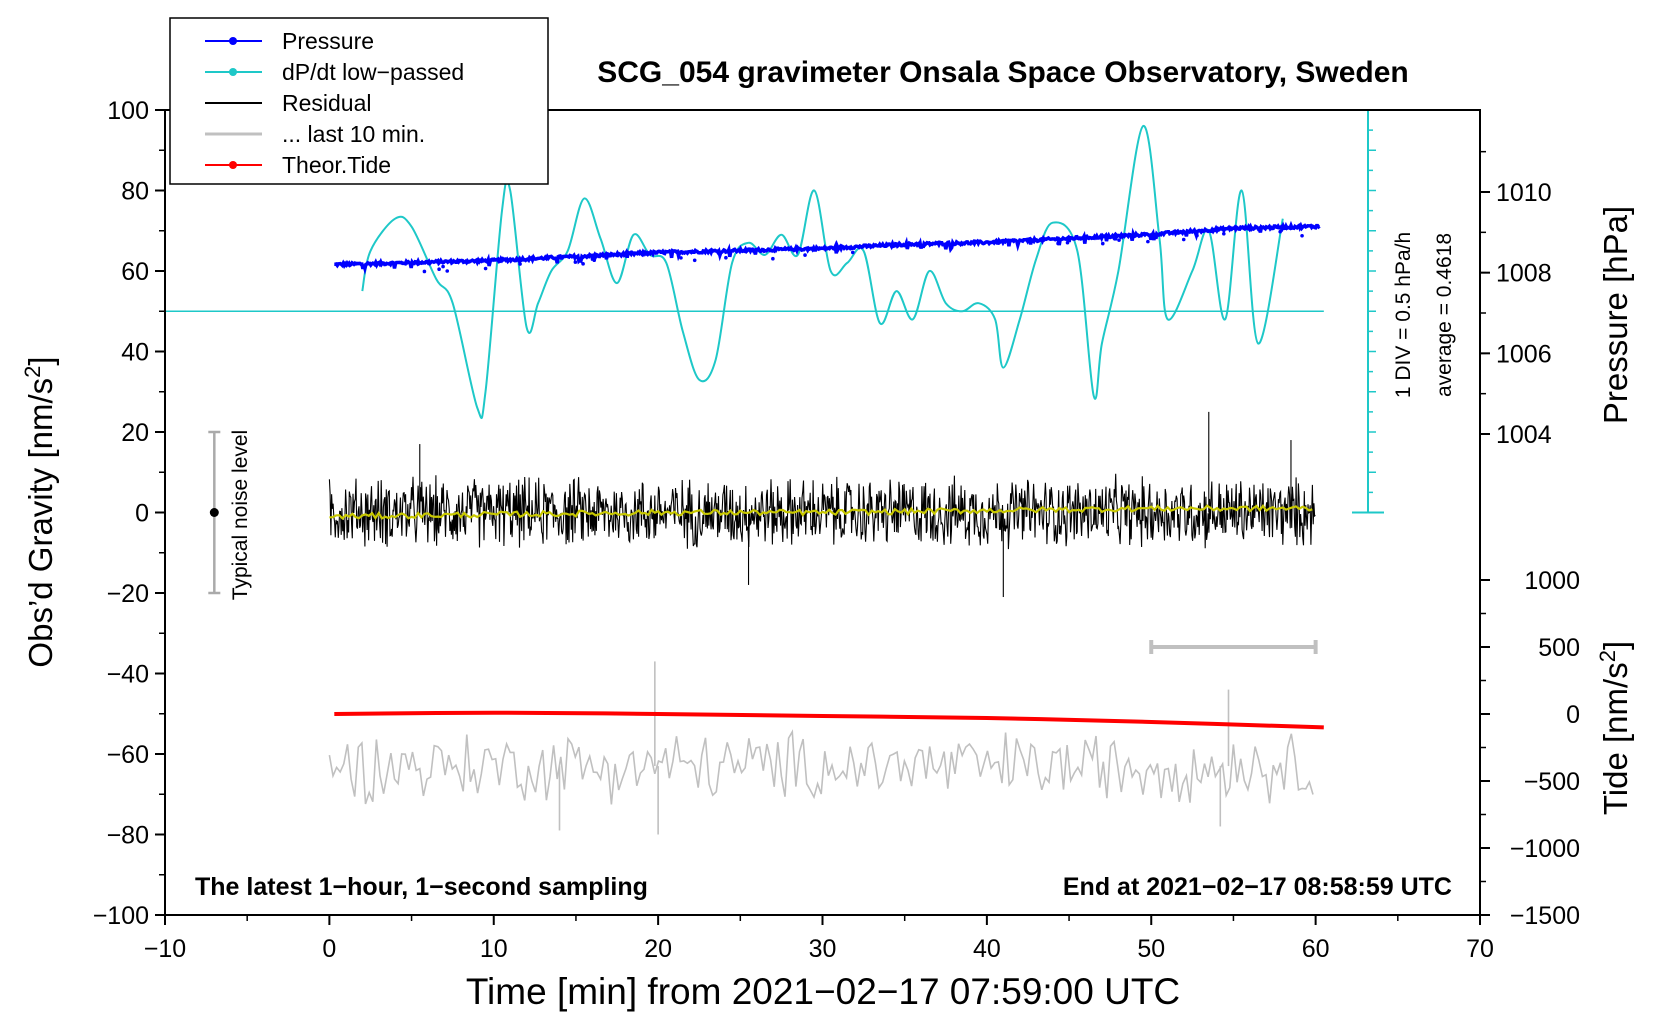 The width and height of the screenshot is (1660, 1020). What do you see at coordinates (128, 594) in the screenshot?
I see `y-tick-label-6: −20` at bounding box center [128, 594].